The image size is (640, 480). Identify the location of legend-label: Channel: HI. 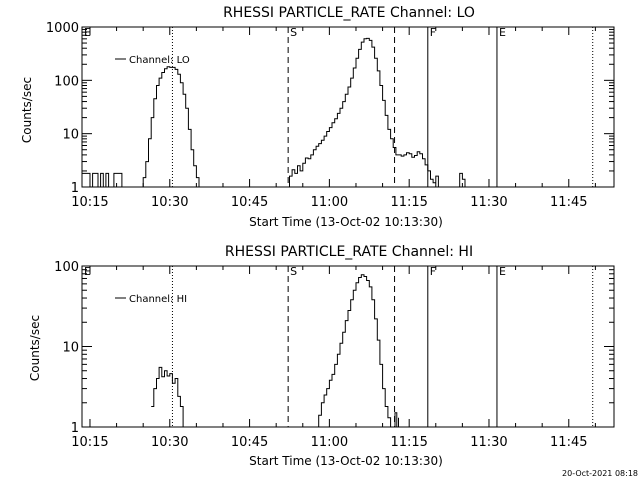
(158, 299).